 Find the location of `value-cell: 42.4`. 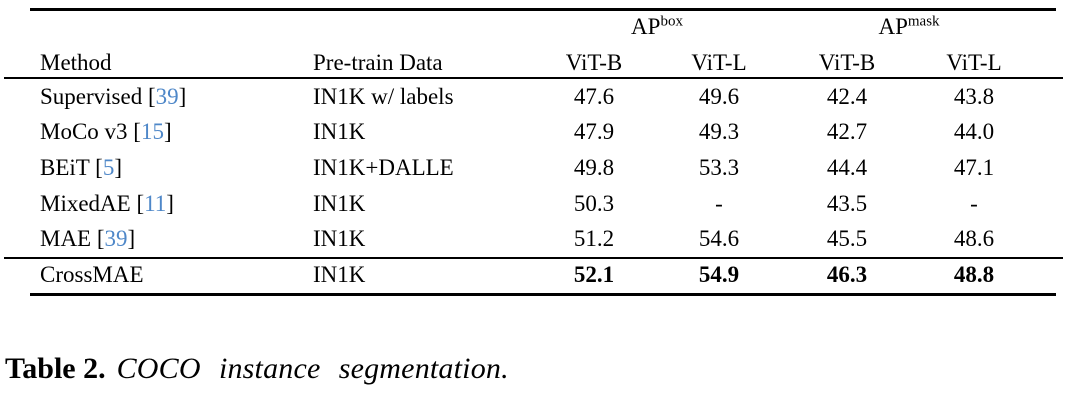

value-cell: 42.4 is located at coordinates (847, 96).